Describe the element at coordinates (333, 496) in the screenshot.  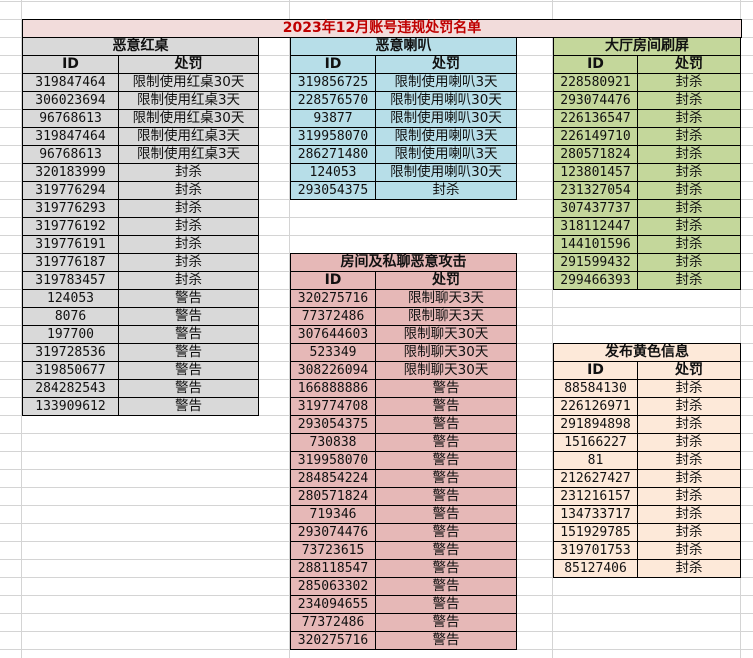
I see `id-cell: 280571824` at that location.